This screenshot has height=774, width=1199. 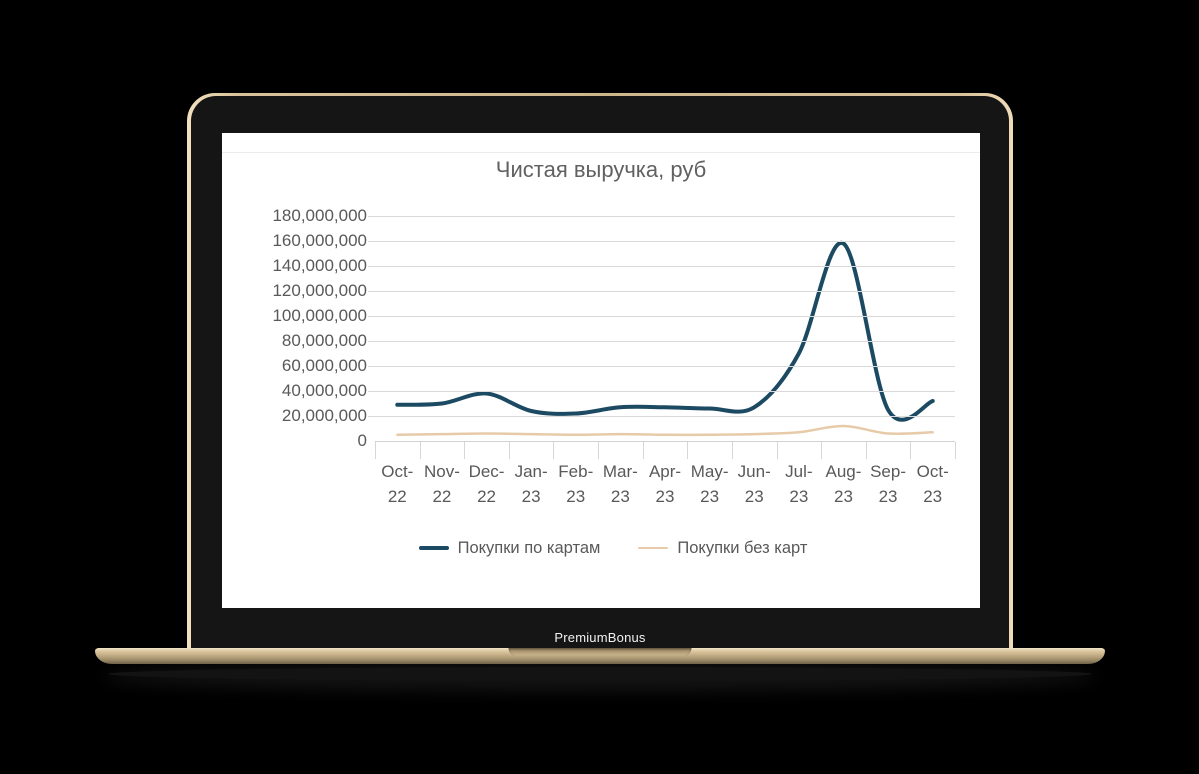 I want to click on legend-label: Покупки без карт, so click(x=742, y=547).